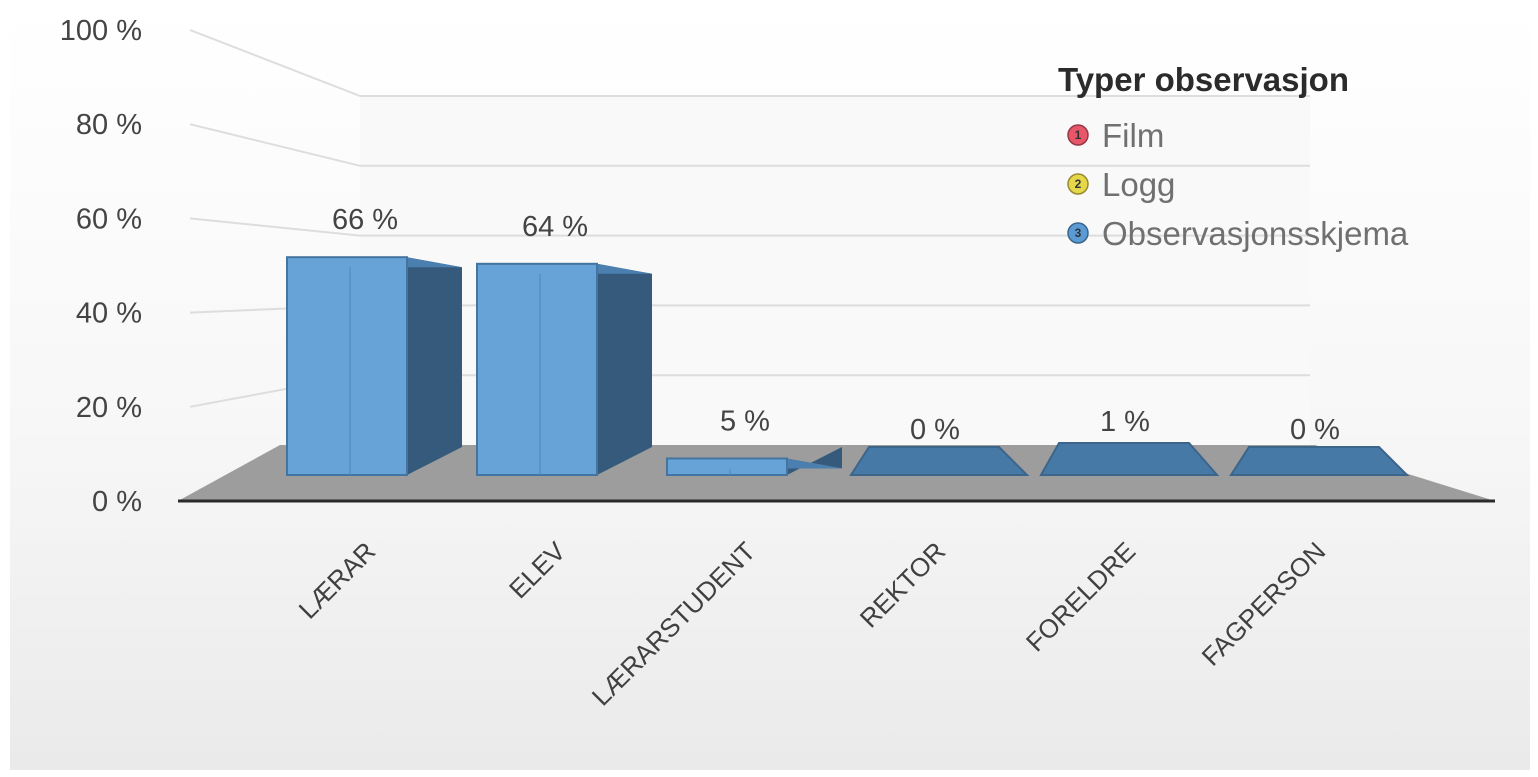 This screenshot has width=1538, height=777. Describe the element at coordinates (1133, 135) in the screenshot. I see `legend-label: Film` at that location.